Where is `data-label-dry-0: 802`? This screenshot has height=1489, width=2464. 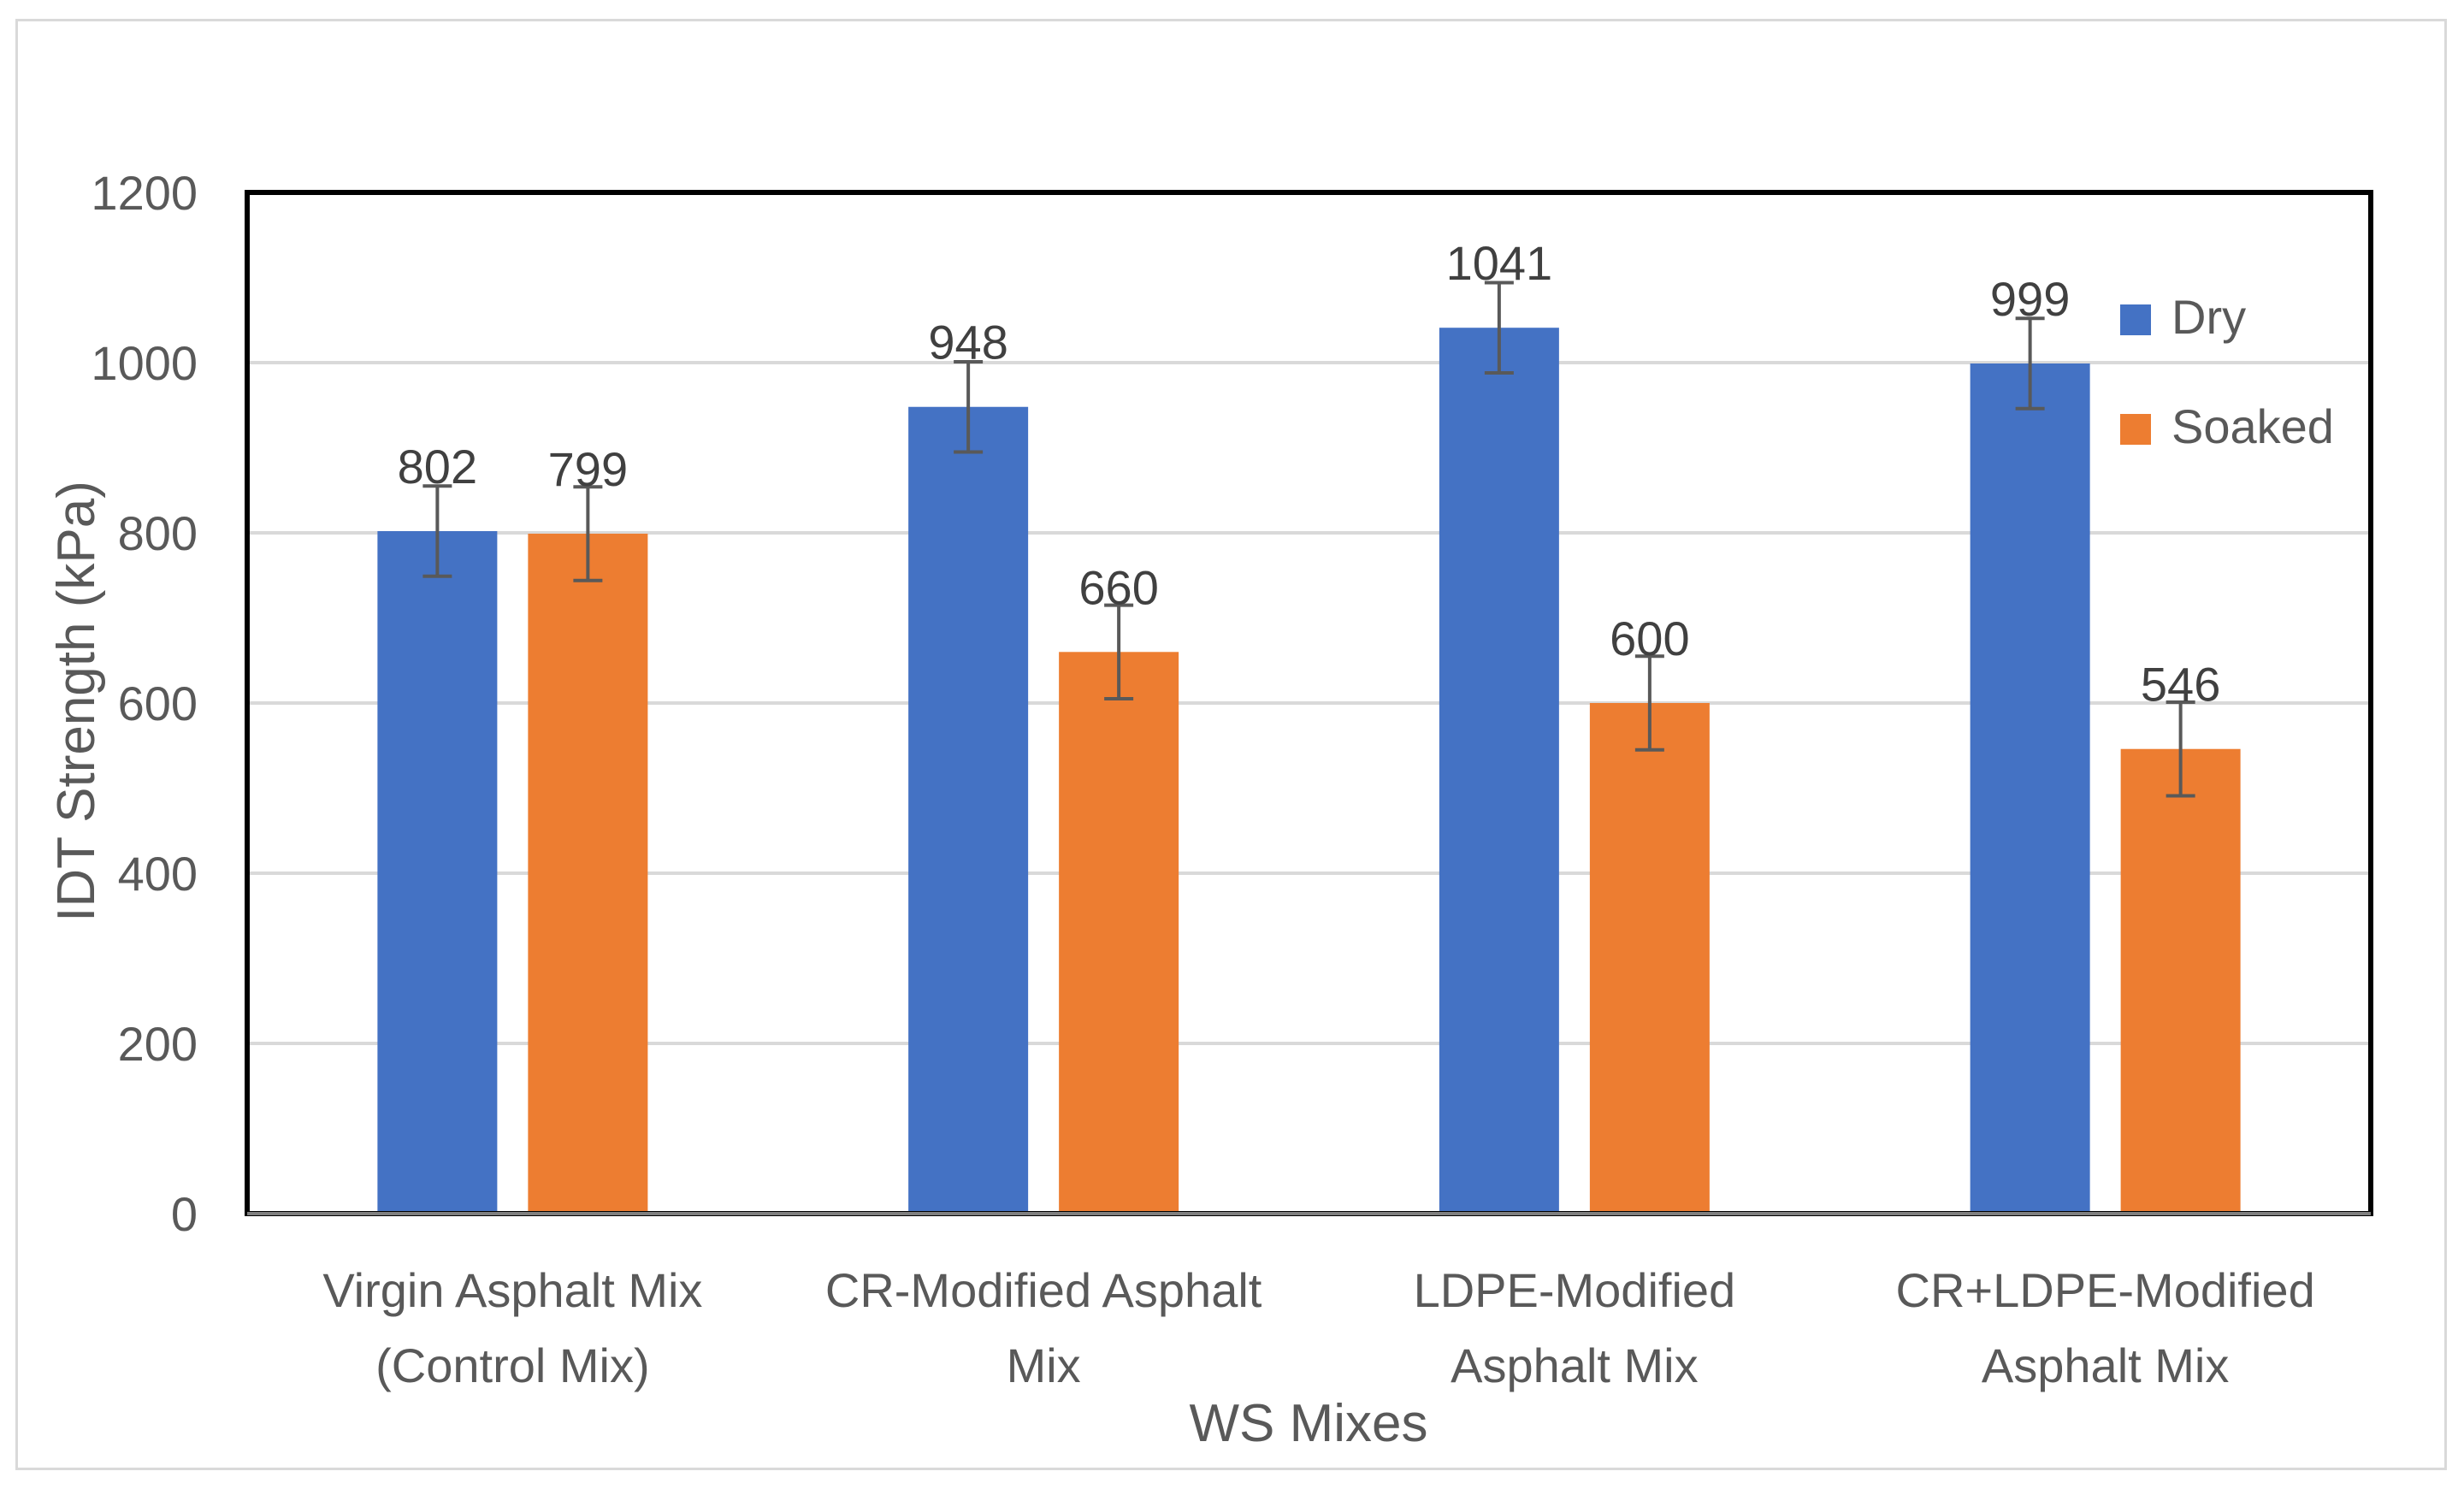
data-label-dry-0: 802 is located at coordinates (437, 466).